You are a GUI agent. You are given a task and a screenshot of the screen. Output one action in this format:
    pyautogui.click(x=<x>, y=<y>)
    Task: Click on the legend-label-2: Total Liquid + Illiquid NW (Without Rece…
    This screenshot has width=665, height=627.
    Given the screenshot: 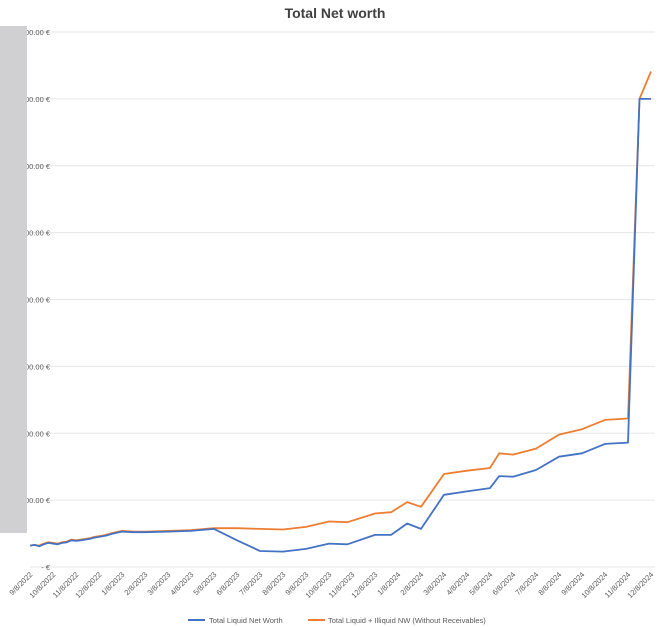 What is the action you would take?
    pyautogui.click(x=407, y=620)
    